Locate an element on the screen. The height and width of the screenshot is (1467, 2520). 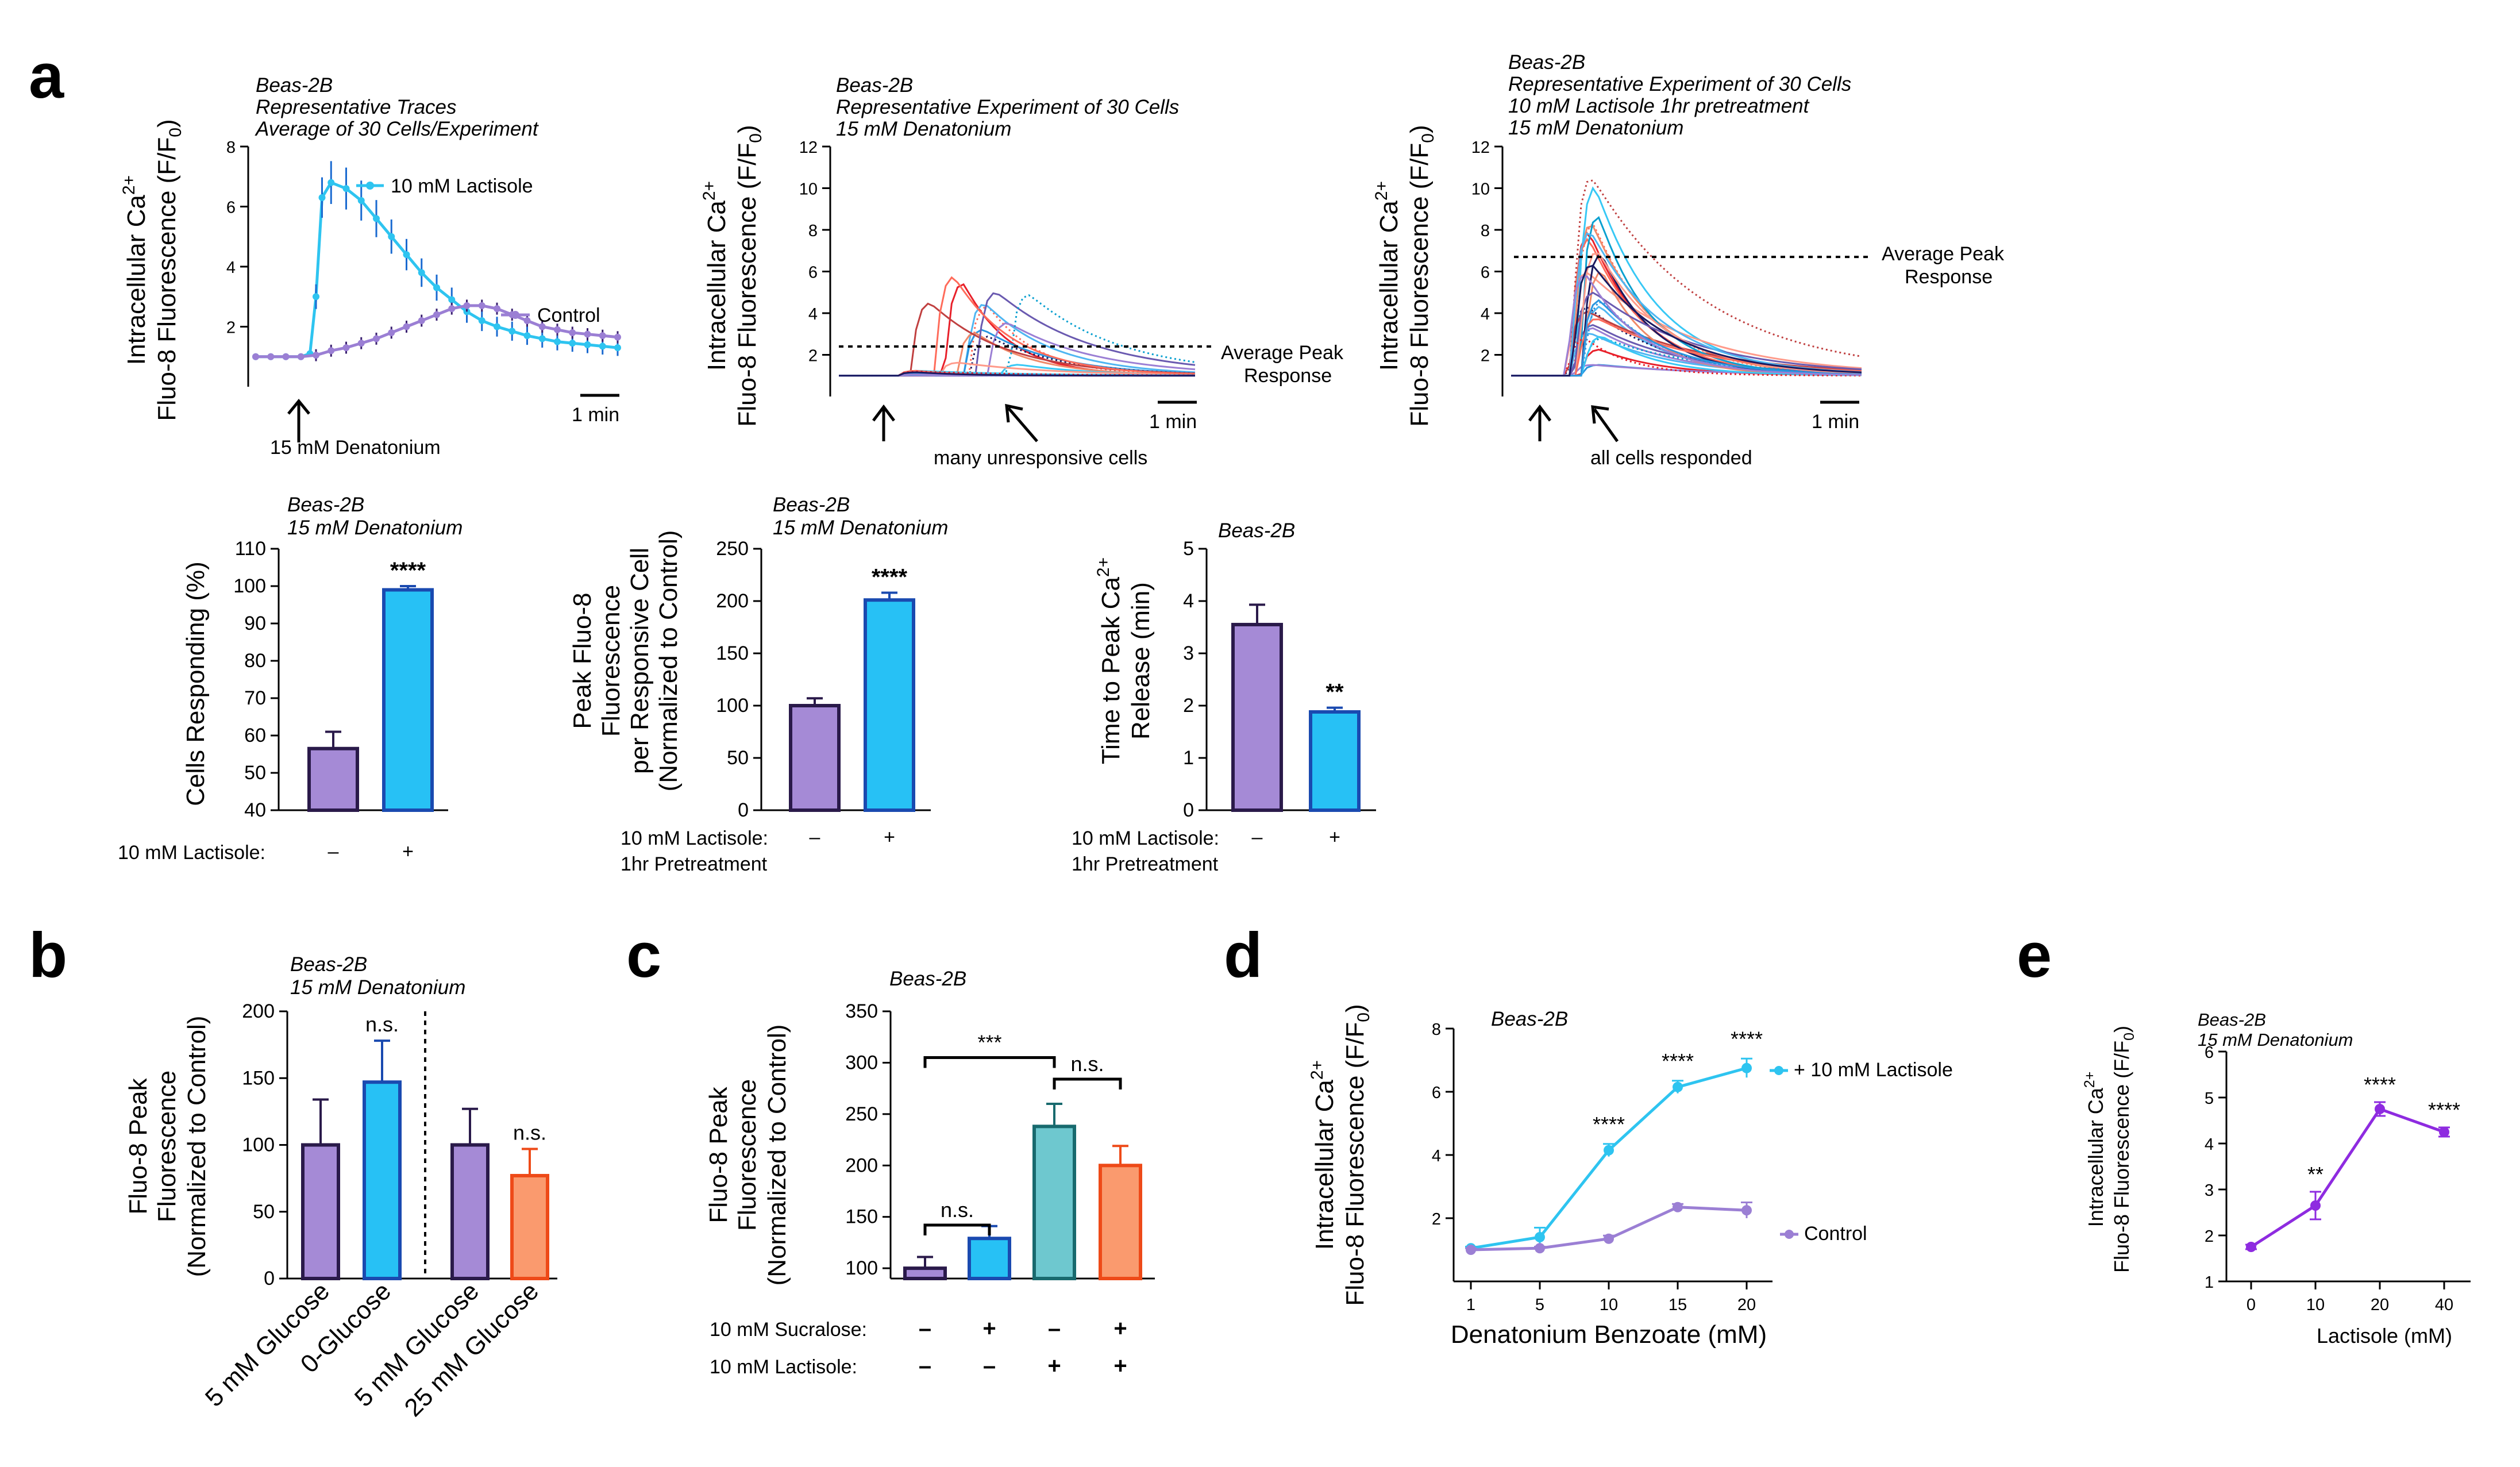
a3-ytick-label-1: 4 is located at coordinates (1485, 315).